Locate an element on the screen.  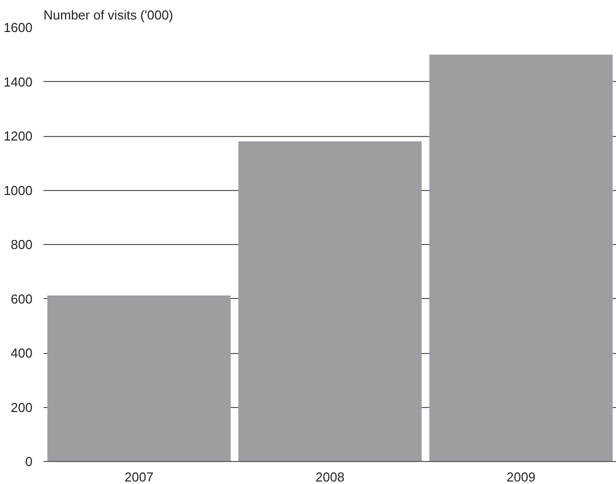
y-tick-label: 200 is located at coordinates (21, 407).